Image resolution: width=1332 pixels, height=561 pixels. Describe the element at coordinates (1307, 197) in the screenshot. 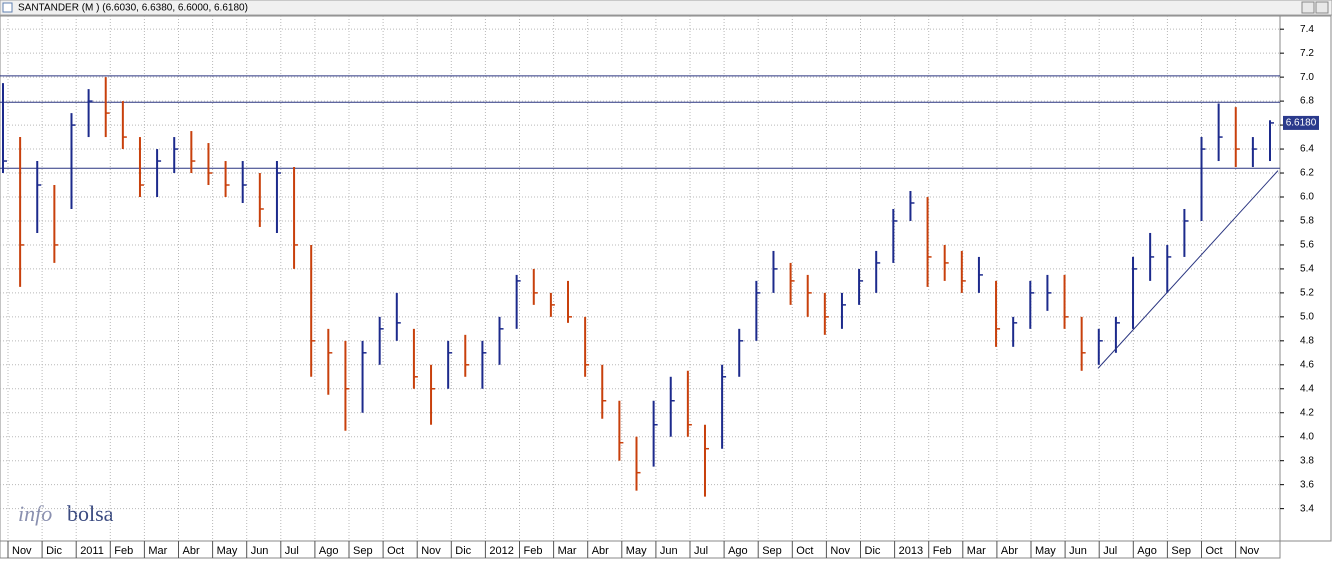

I see `y-tick-label: 6.0` at that location.